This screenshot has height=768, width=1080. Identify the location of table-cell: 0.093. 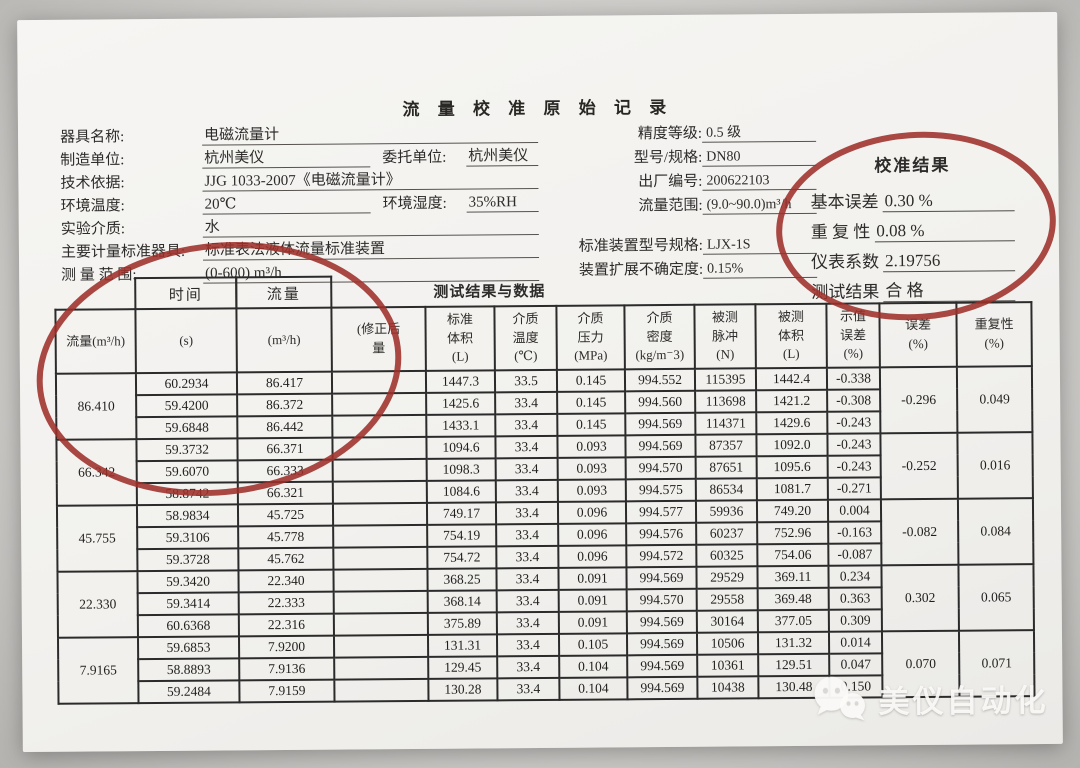
(591, 446).